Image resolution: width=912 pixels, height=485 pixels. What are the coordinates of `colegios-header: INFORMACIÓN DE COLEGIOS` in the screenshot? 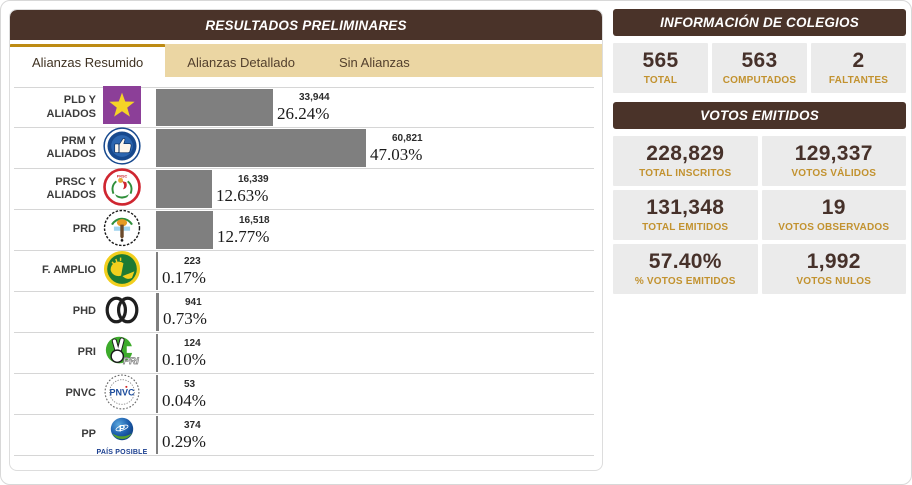 It's located at (759, 22).